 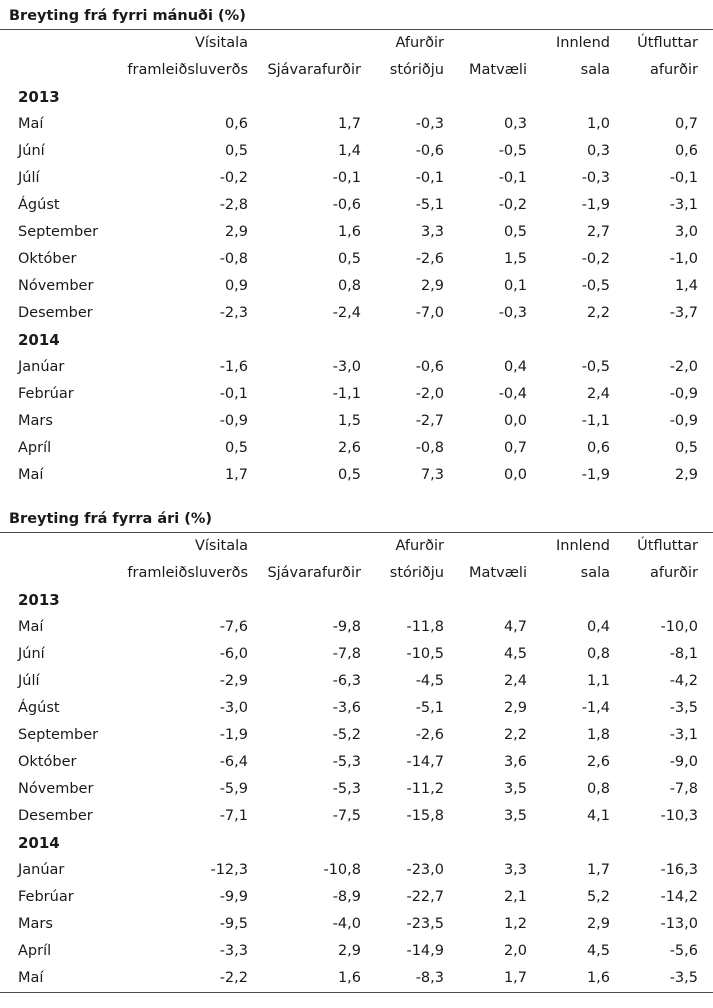 What do you see at coordinates (598, 151) in the screenshot?
I see `value-cell: 0,3` at bounding box center [598, 151].